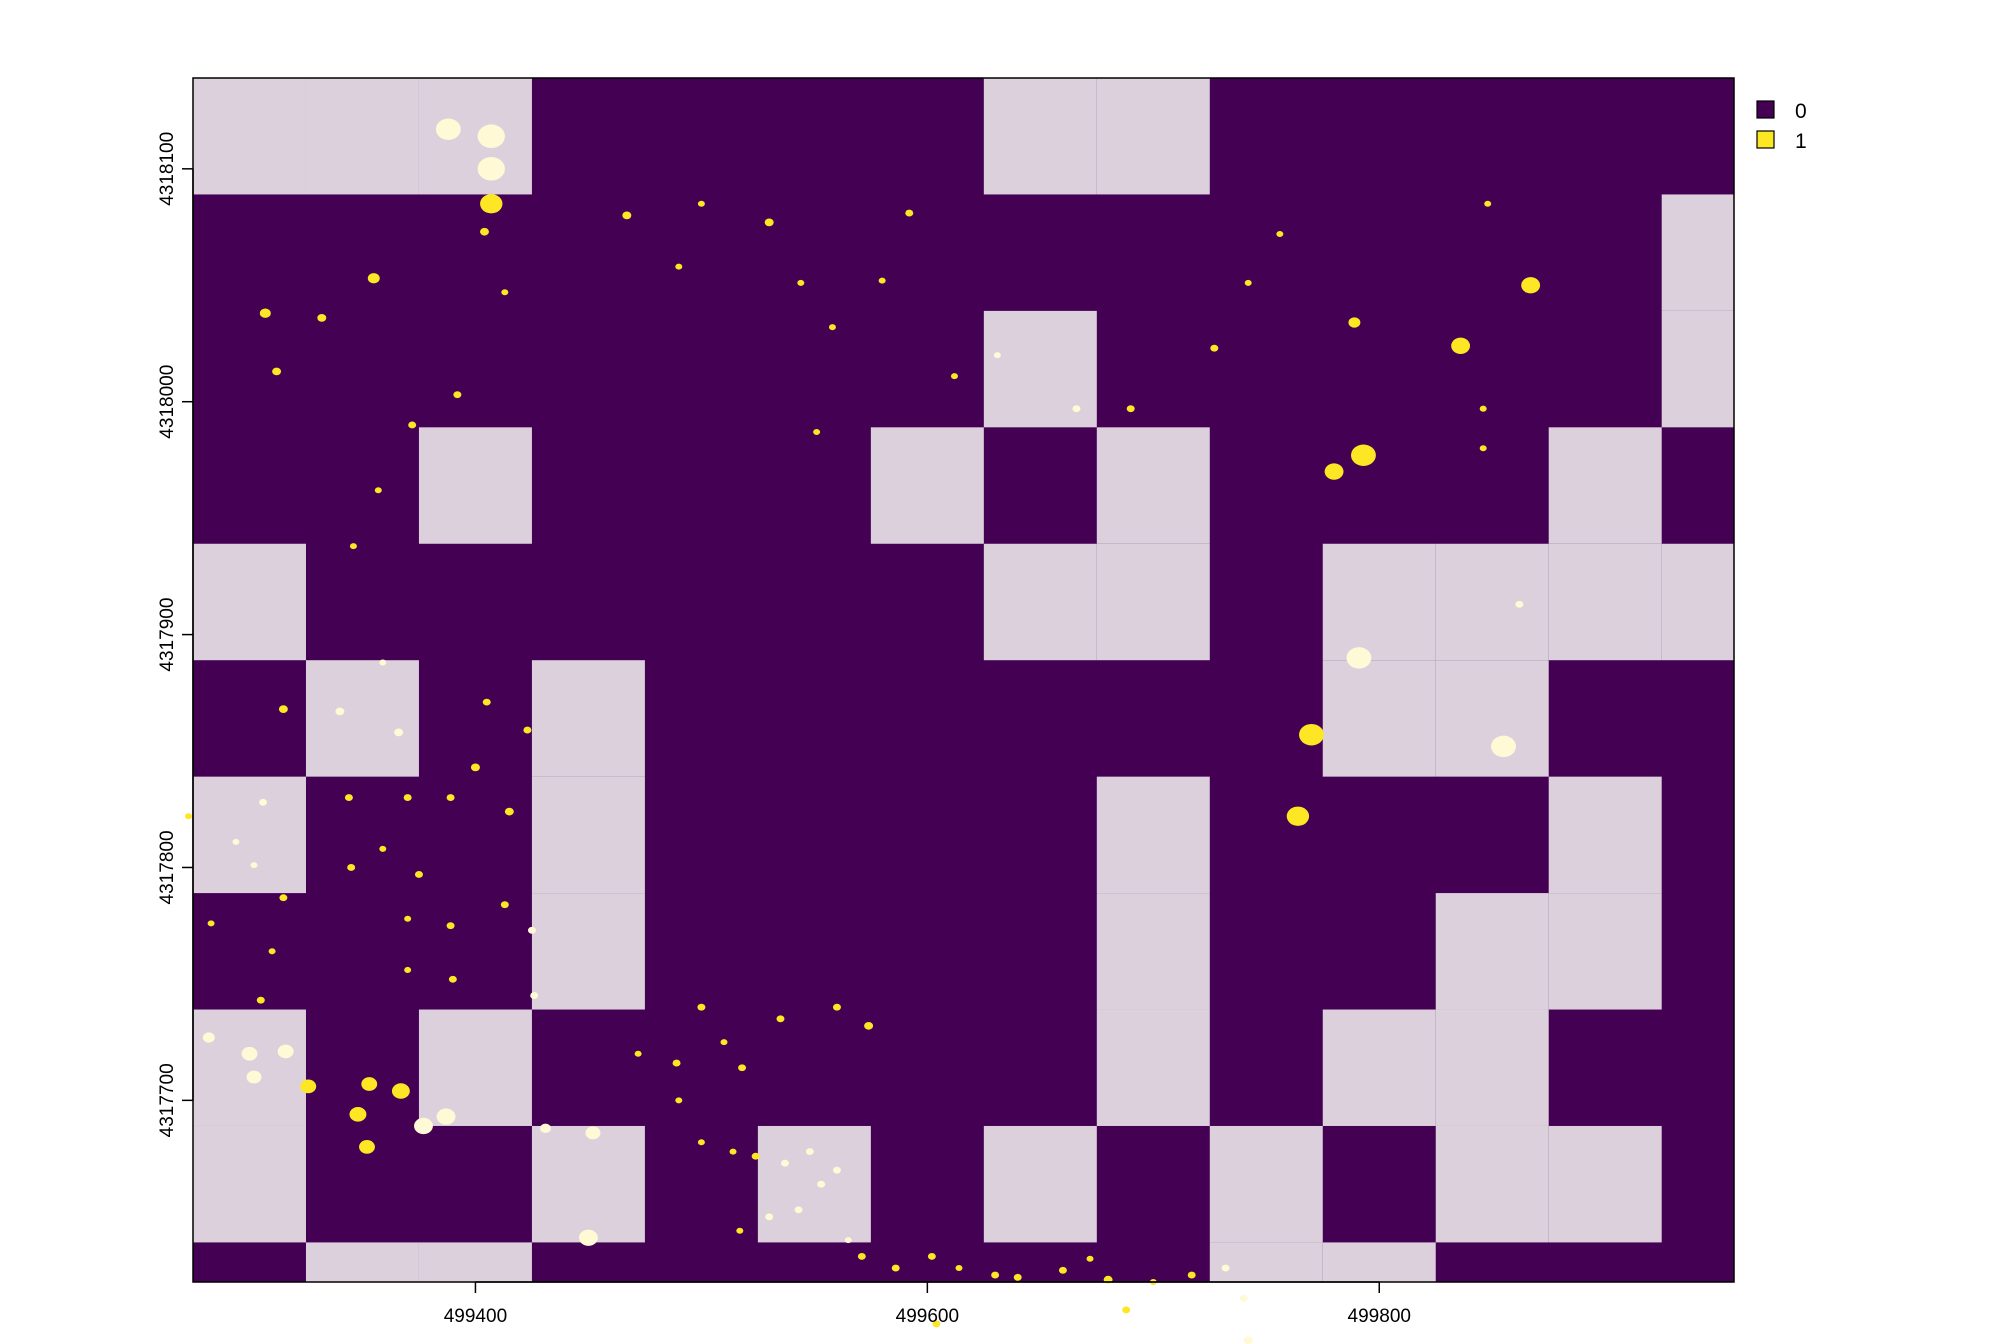 The height and width of the screenshot is (1344, 2016). What do you see at coordinates (1801, 141) in the screenshot?
I see `legend-label-1: 1` at bounding box center [1801, 141].